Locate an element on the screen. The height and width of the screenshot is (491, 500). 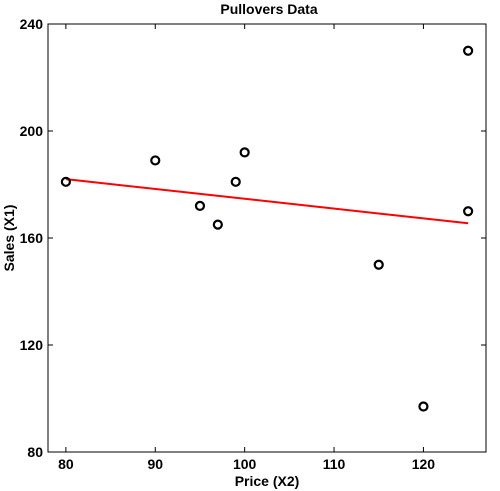
y-tick-label-120: 120 is located at coordinates (32, 345).